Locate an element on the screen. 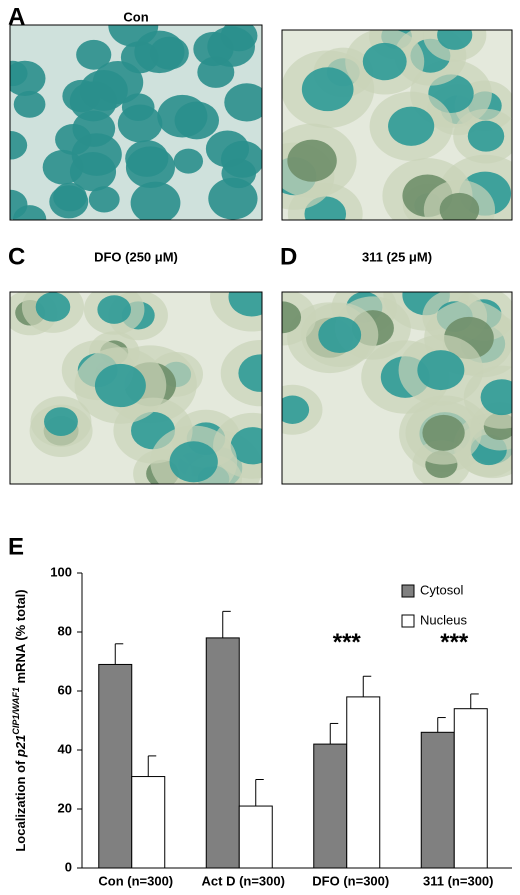 The image size is (520, 895). legend-label: Nucleus is located at coordinates (443, 619).